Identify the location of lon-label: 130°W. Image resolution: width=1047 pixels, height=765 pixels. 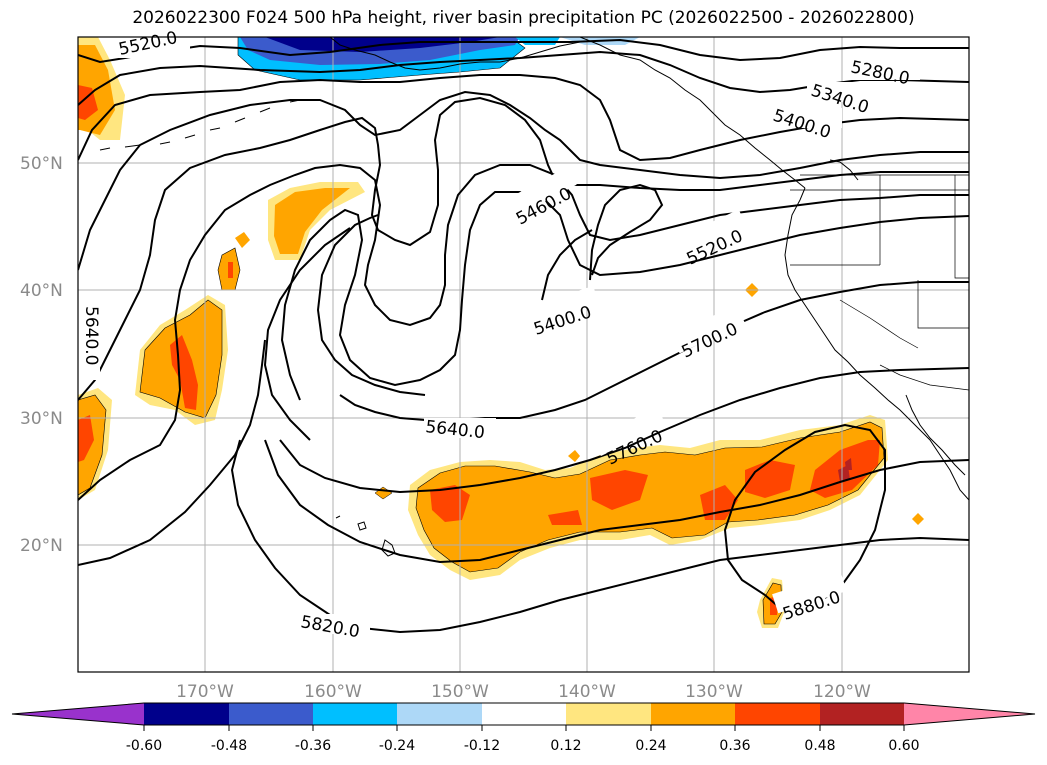
(714, 692).